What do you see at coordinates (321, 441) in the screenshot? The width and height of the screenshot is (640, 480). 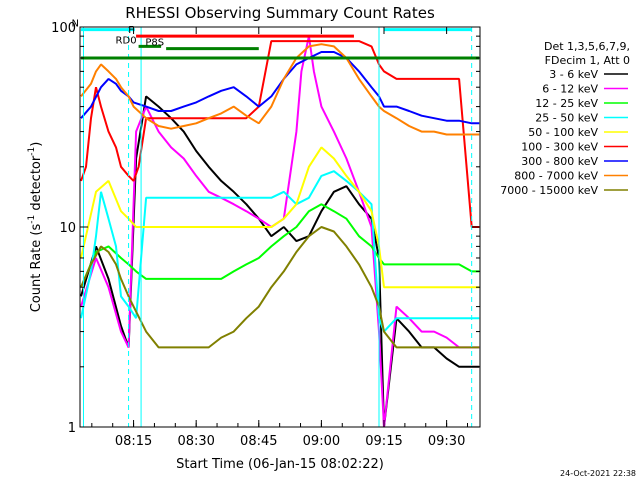 I see `x-tick-label-3: 09:00` at bounding box center [321, 441].